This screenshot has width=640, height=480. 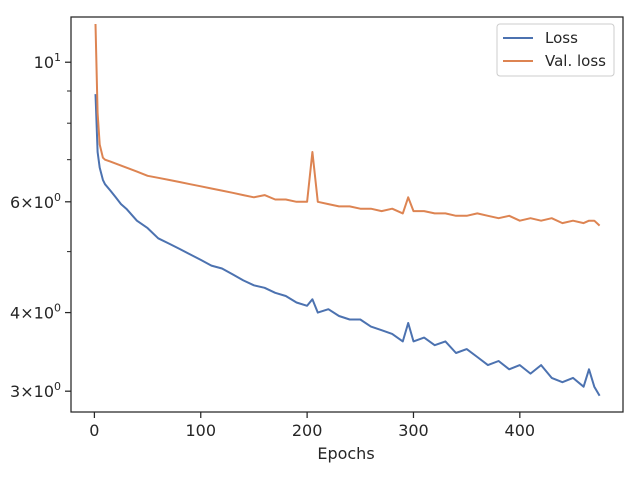 I want to click on legend-label-loss: Loss, so click(x=561, y=38).